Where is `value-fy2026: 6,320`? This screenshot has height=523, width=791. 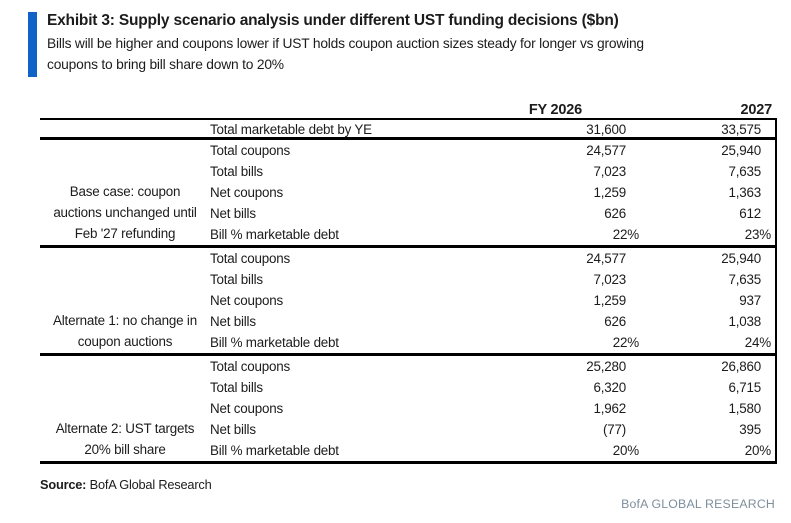 value-fy2026: 6,320 is located at coordinates (609, 387).